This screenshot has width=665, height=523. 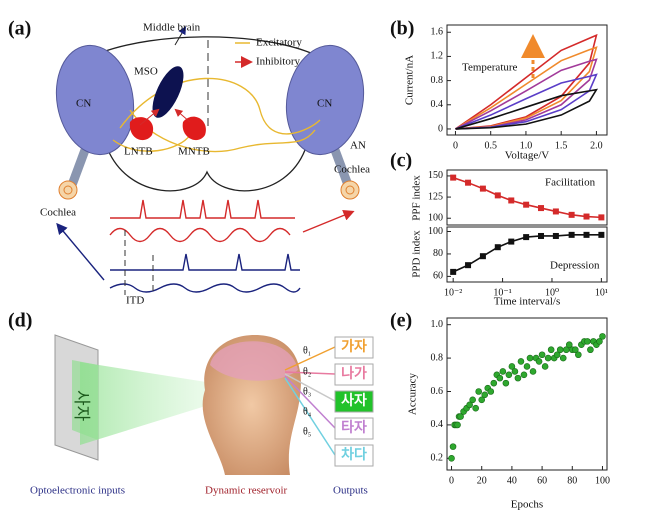 What do you see at coordinates (20, 321) in the screenshot?
I see `panel-label: (d)` at bounding box center [20, 321].